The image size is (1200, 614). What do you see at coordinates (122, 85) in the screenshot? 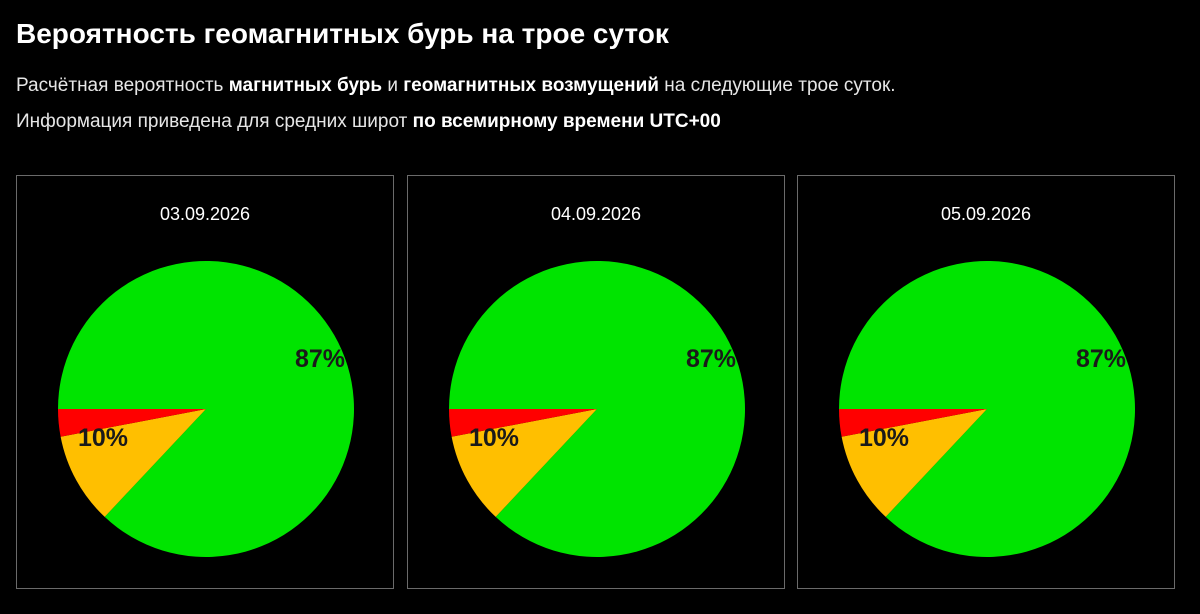
I see `desc-text: Расчётная вероятность` at bounding box center [122, 85].